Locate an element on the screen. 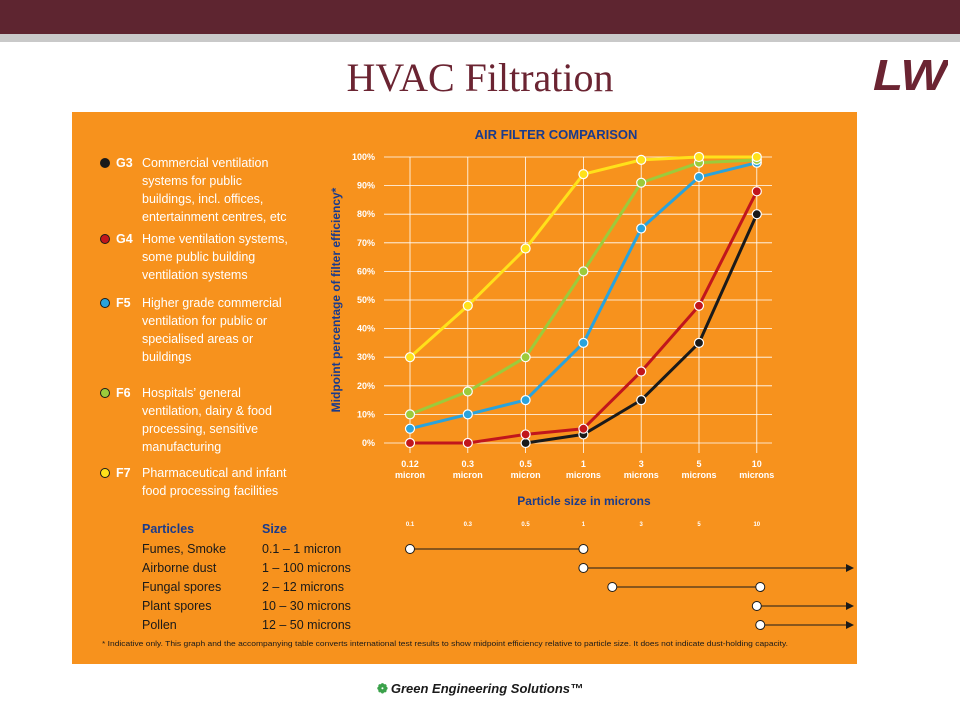 The width and height of the screenshot is (960, 720). particle-row: Pollen 12 – 50 microns is located at coordinates (498, 625).